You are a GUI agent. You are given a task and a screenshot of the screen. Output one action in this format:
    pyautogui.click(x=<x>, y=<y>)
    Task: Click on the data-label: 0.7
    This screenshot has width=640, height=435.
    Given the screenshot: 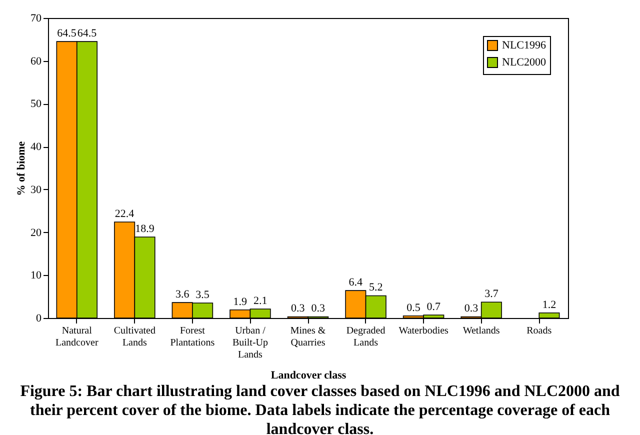 What is the action you would take?
    pyautogui.click(x=434, y=307)
    